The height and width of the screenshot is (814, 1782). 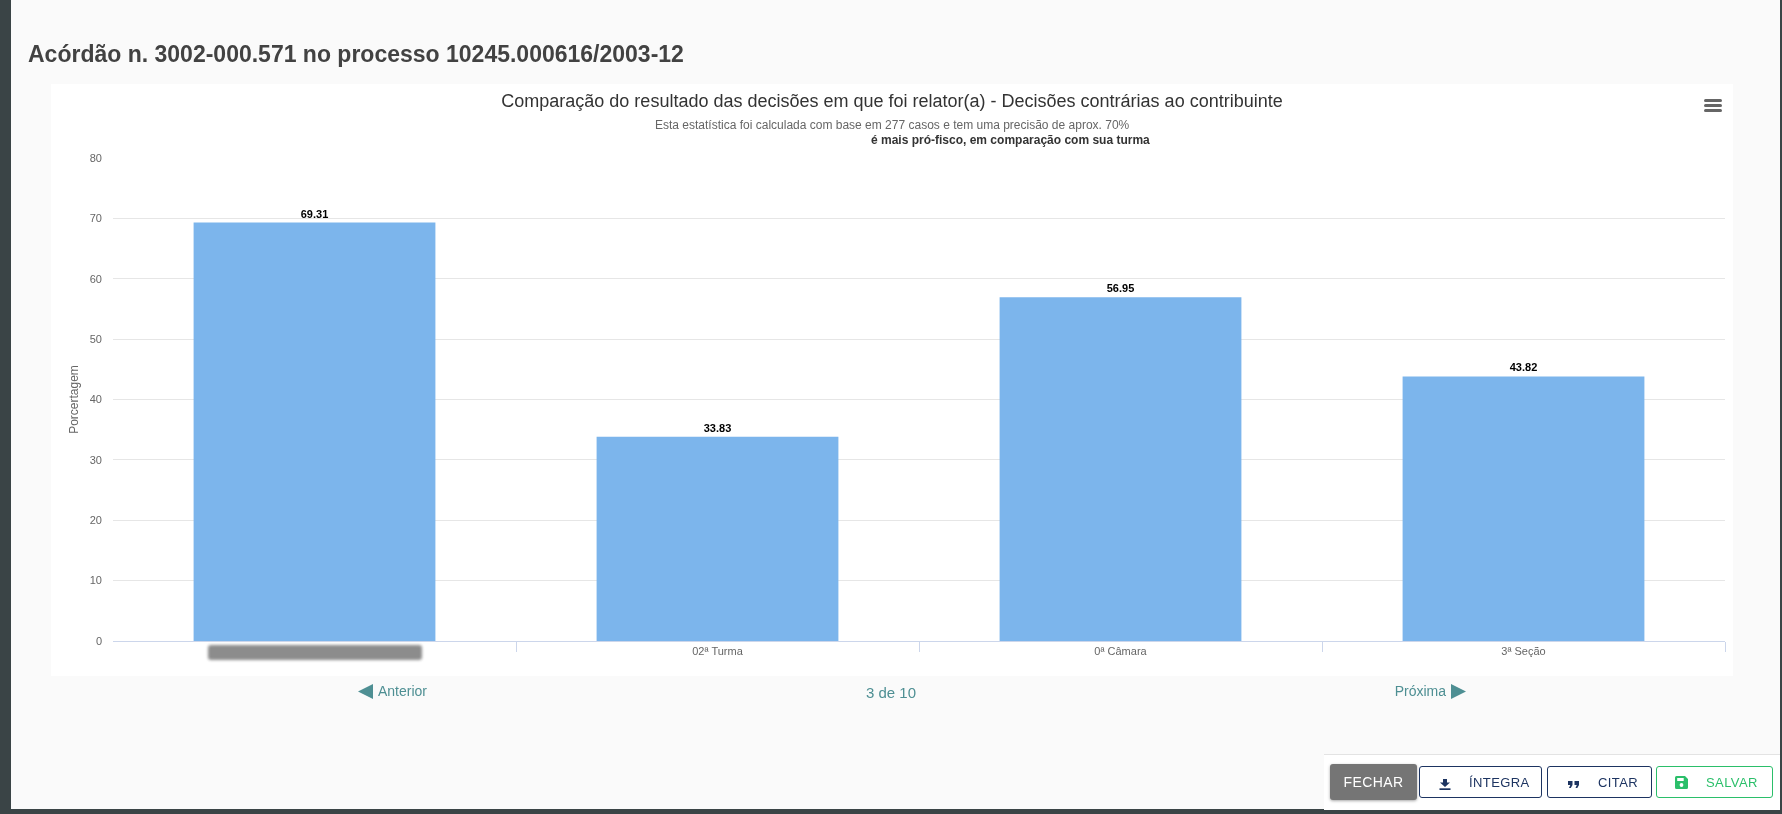 I want to click on data-label: 43.82, so click(x=1523, y=367).